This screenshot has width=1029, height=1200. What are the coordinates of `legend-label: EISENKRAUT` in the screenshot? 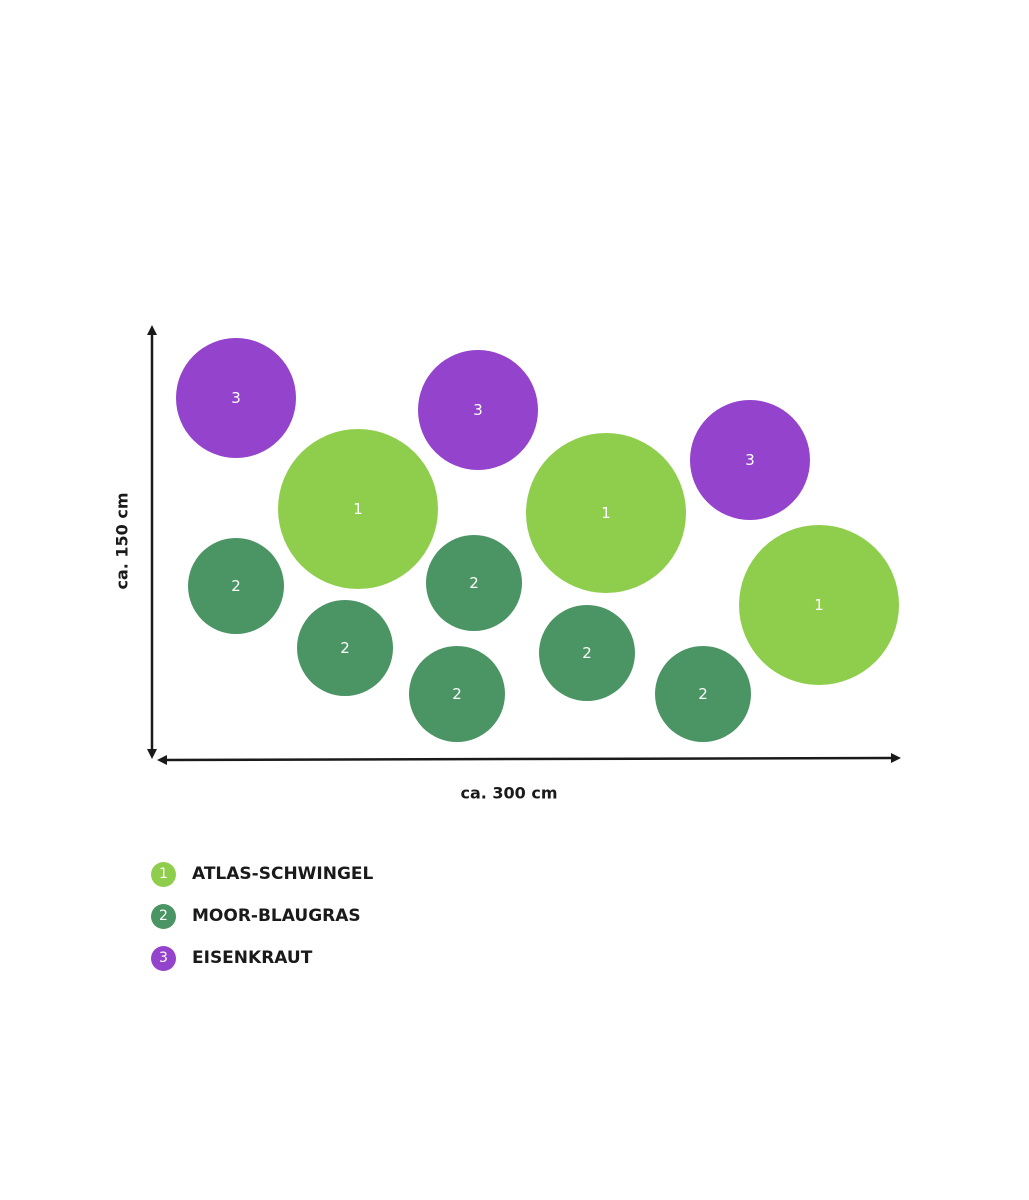 It's located at (252, 958).